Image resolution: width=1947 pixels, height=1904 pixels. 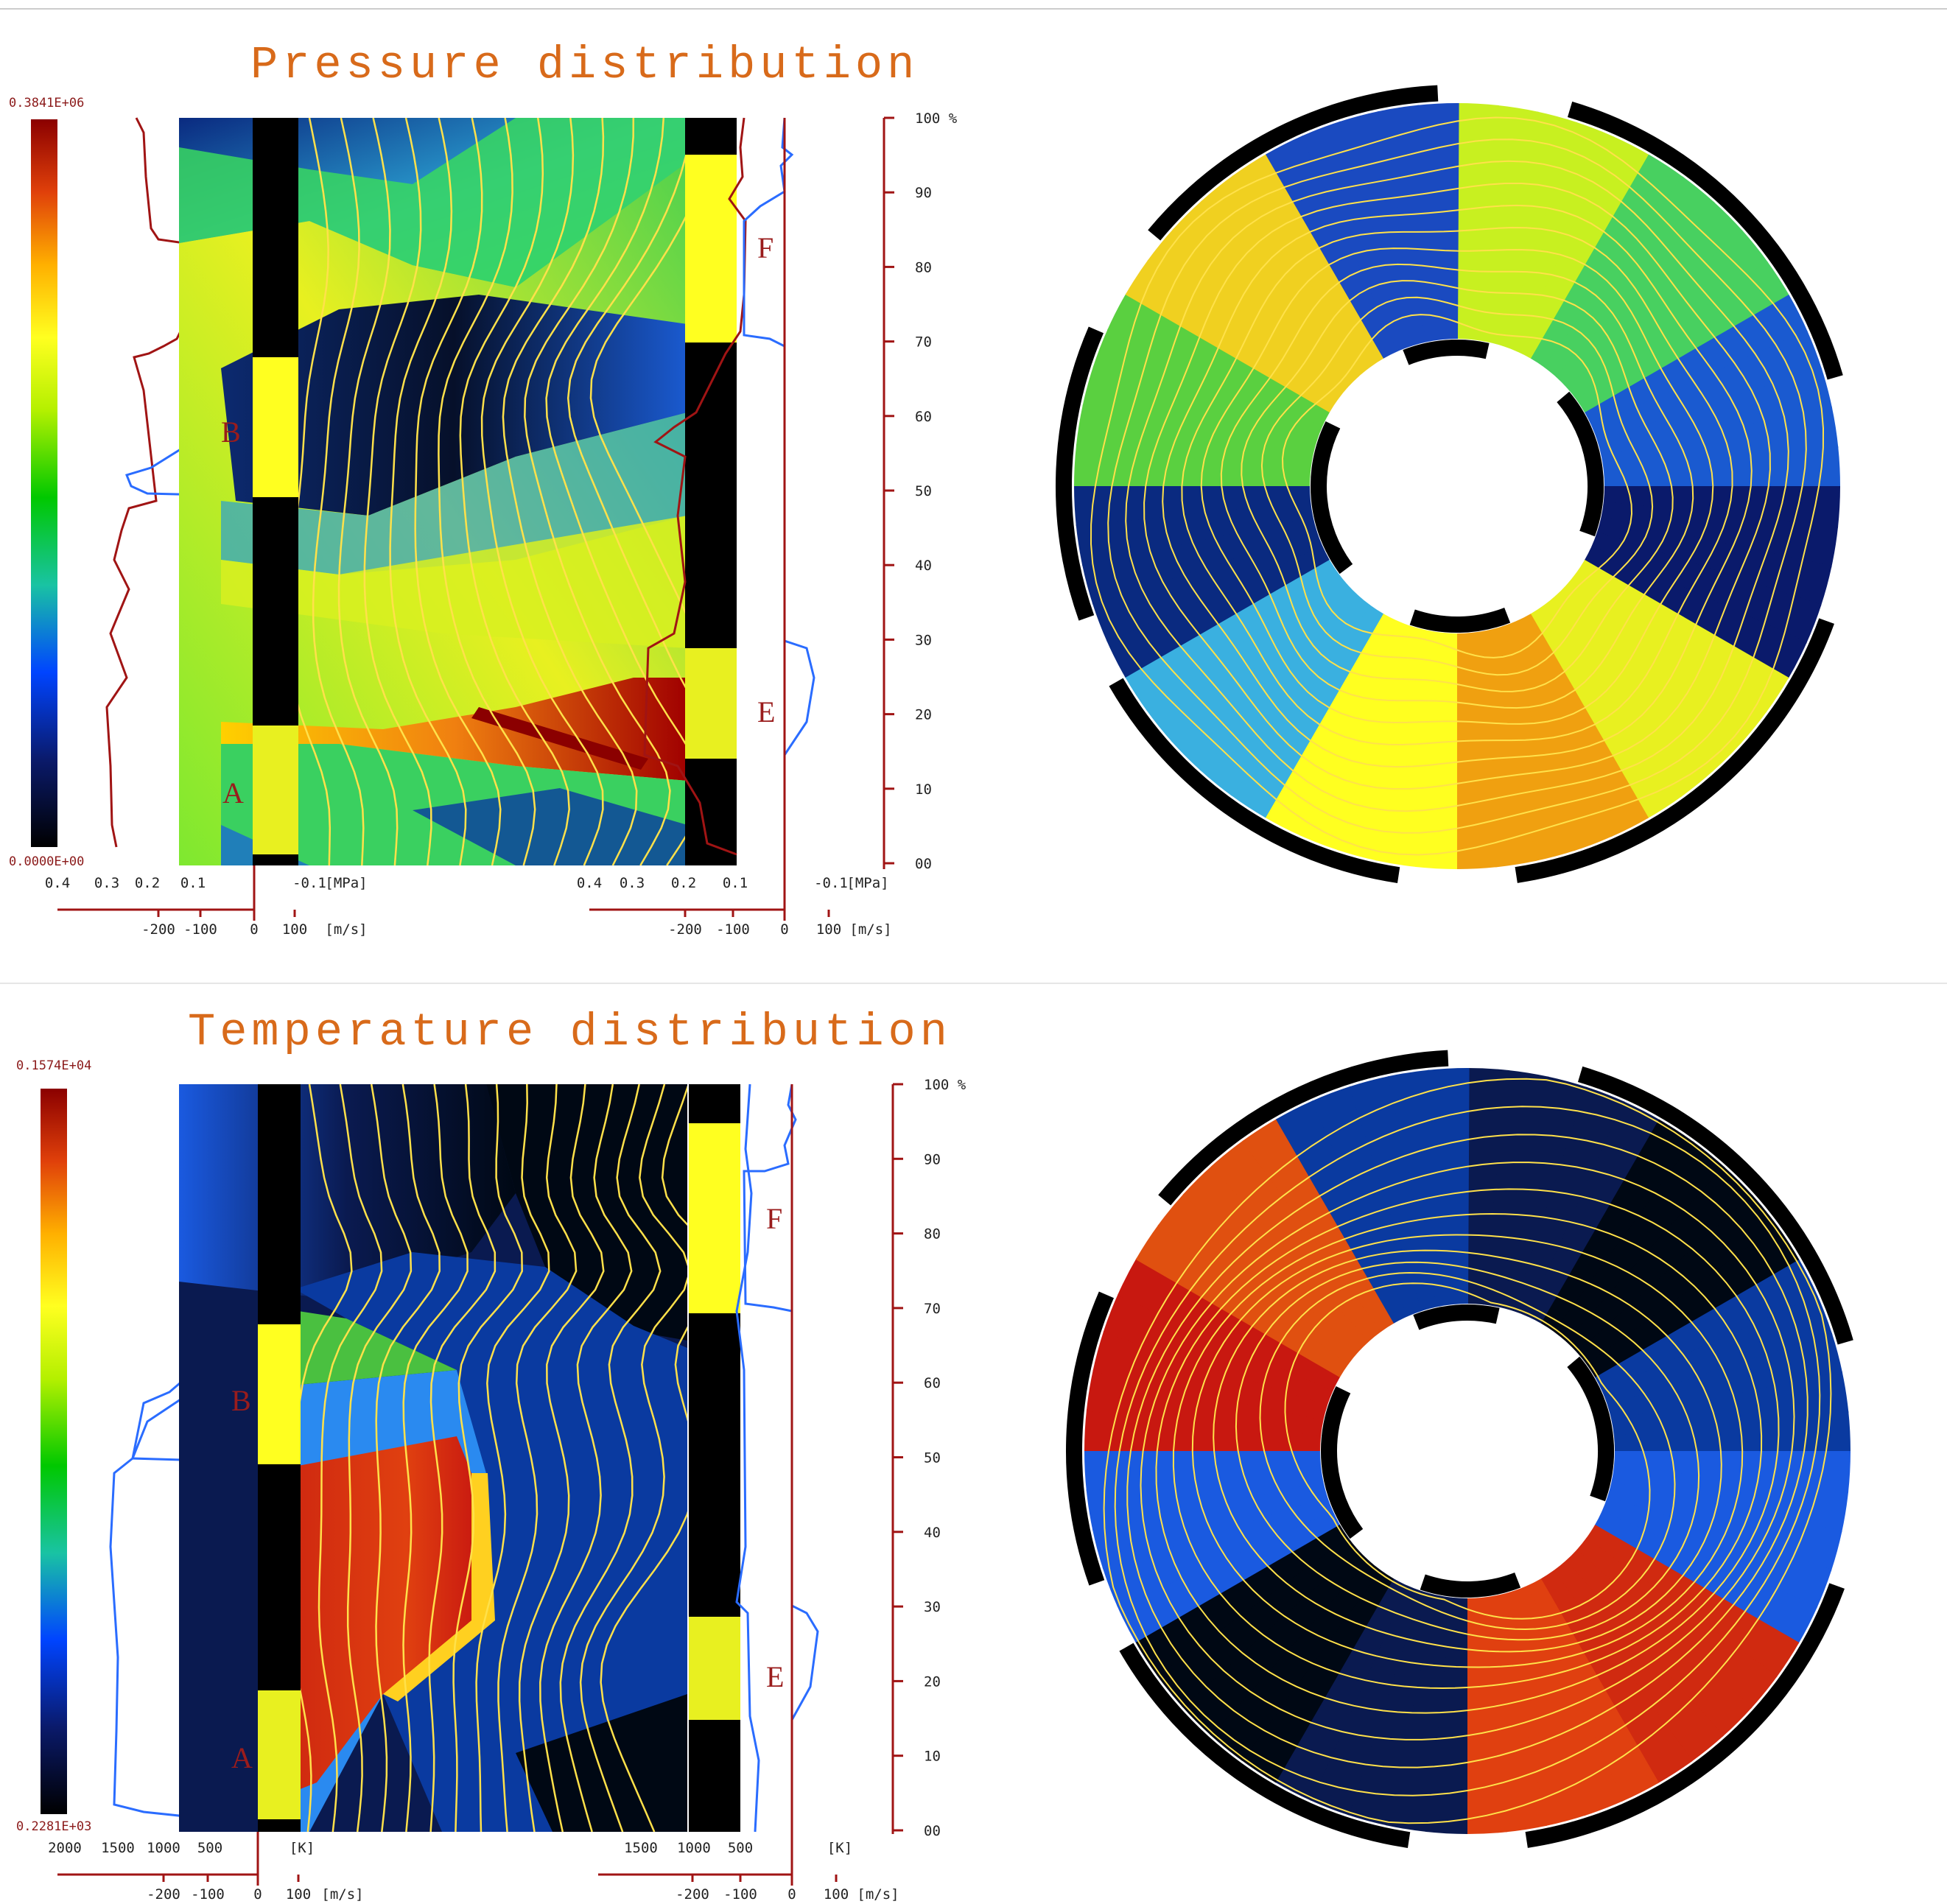 What do you see at coordinates (936, 118) in the screenshot?
I see `percent-tick-label: 100 %` at bounding box center [936, 118].